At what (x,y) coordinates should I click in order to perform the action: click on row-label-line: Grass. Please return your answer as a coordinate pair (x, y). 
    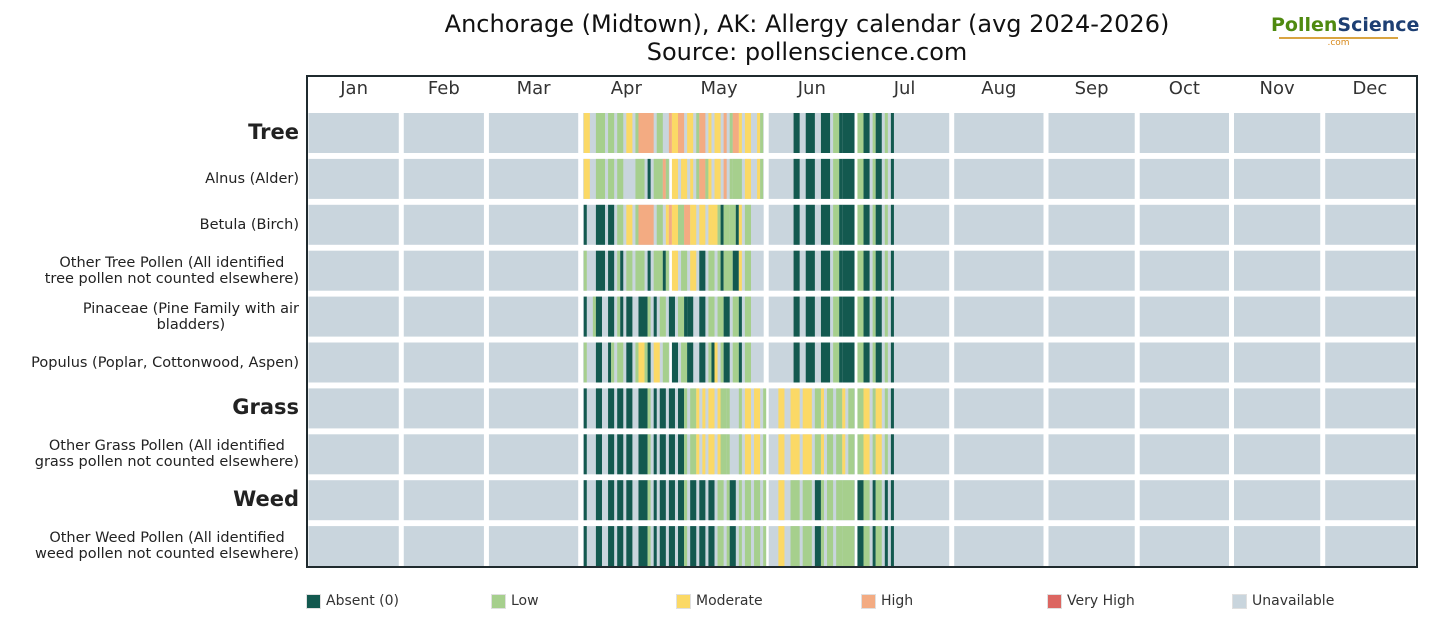
    Looking at the image, I should click on (265, 407).